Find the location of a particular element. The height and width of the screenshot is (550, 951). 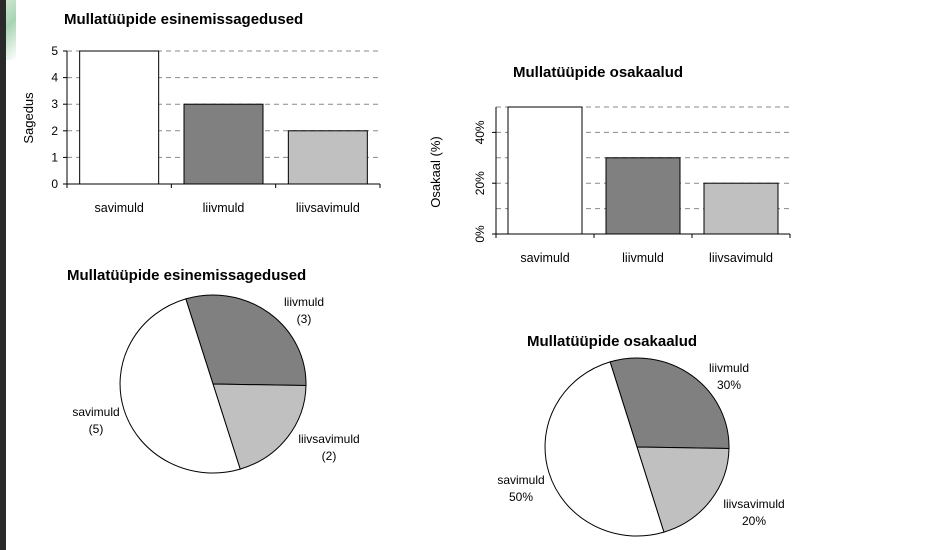

left-edge-bar is located at coordinates (3, 275).